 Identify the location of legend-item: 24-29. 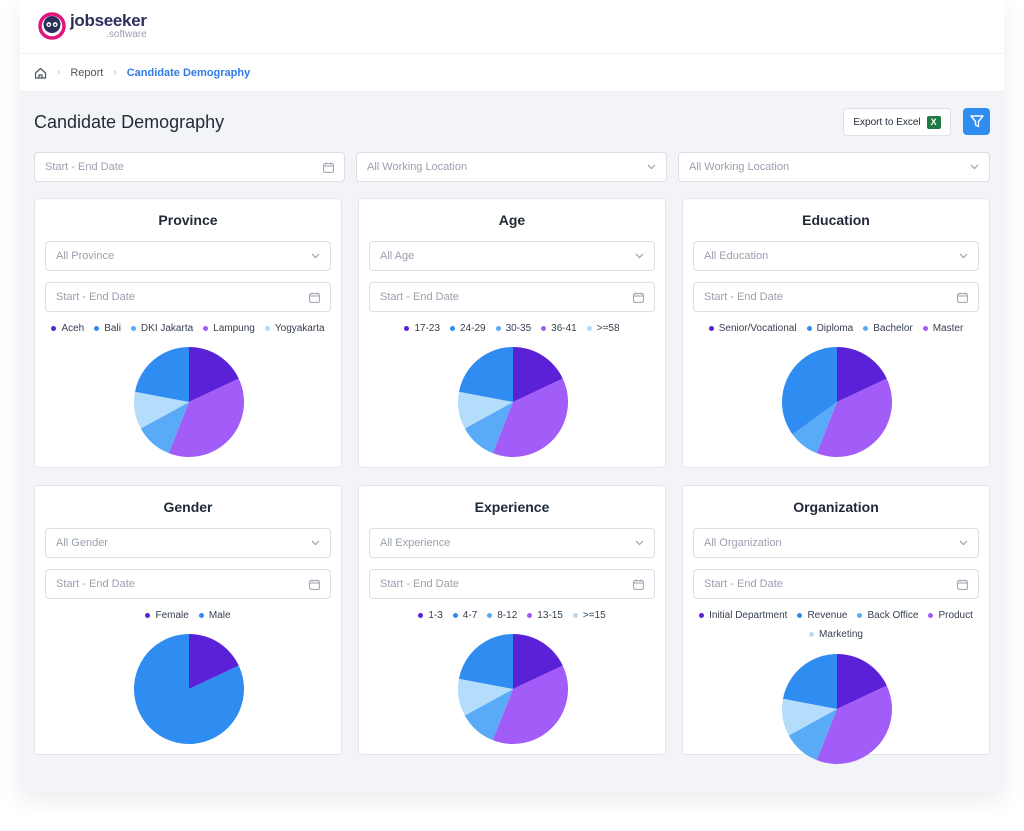
(468, 328).